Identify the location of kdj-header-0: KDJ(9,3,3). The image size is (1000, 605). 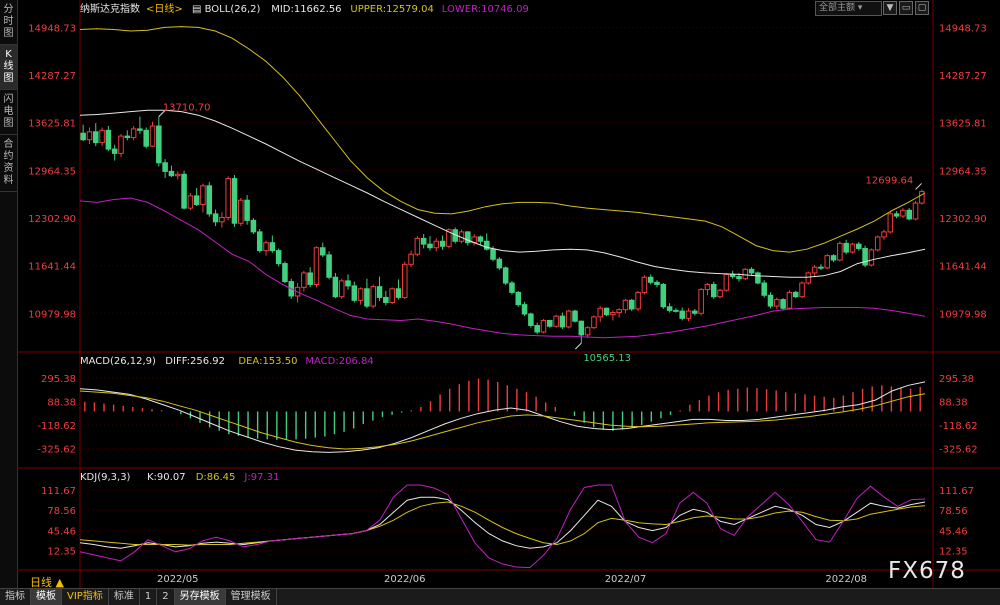
(105, 477).